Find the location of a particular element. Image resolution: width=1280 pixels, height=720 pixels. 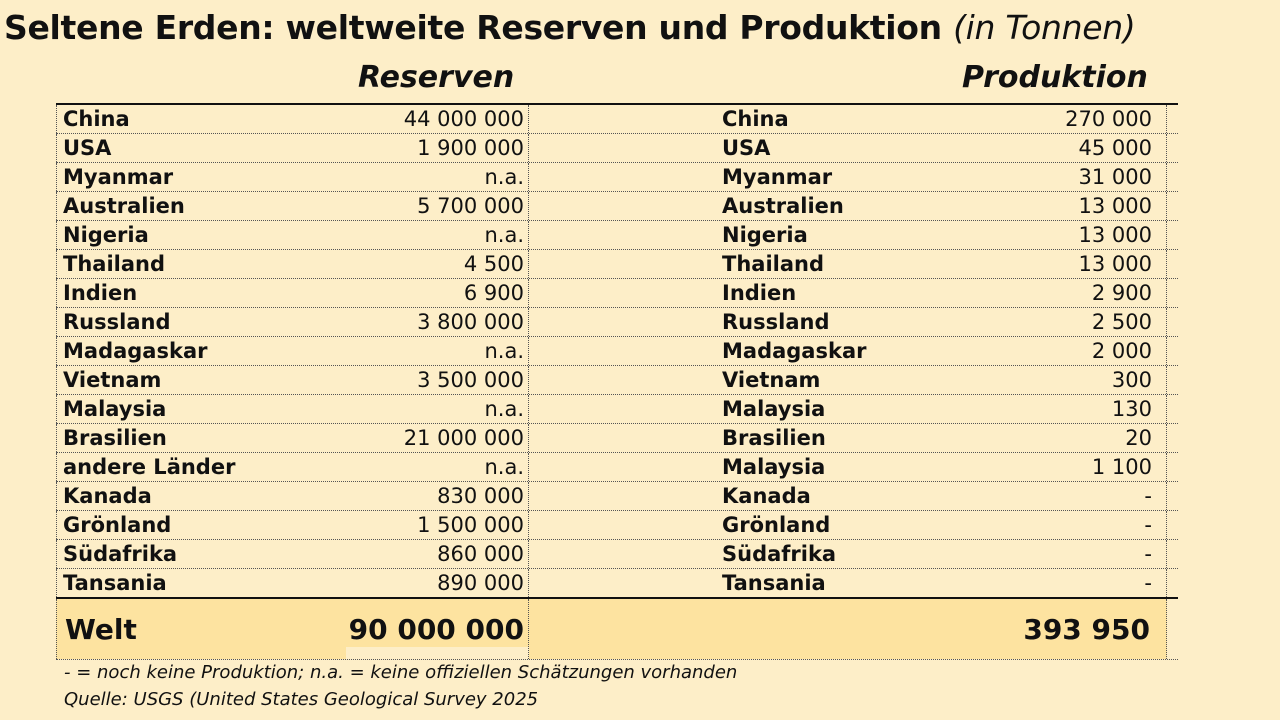

reserves-country-cell: Südafrika is located at coordinates (201, 554).